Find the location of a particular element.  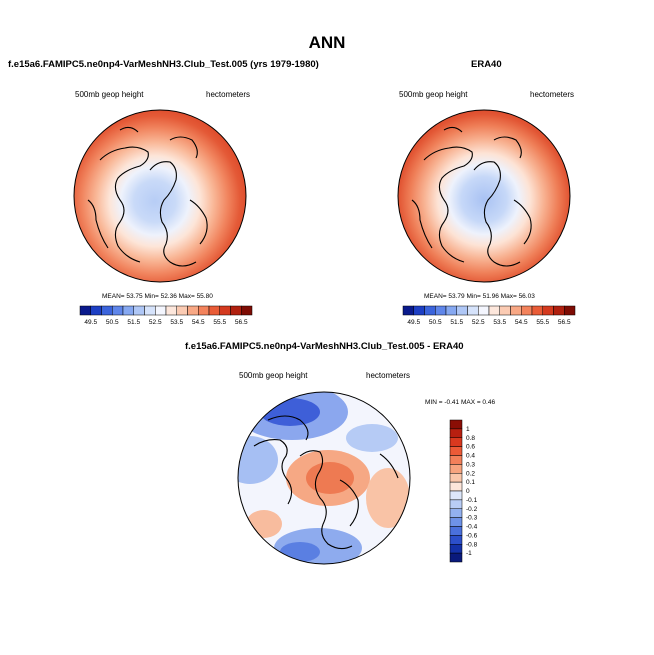

colorbar-tick-label: -0.6 is located at coordinates (472, 535).